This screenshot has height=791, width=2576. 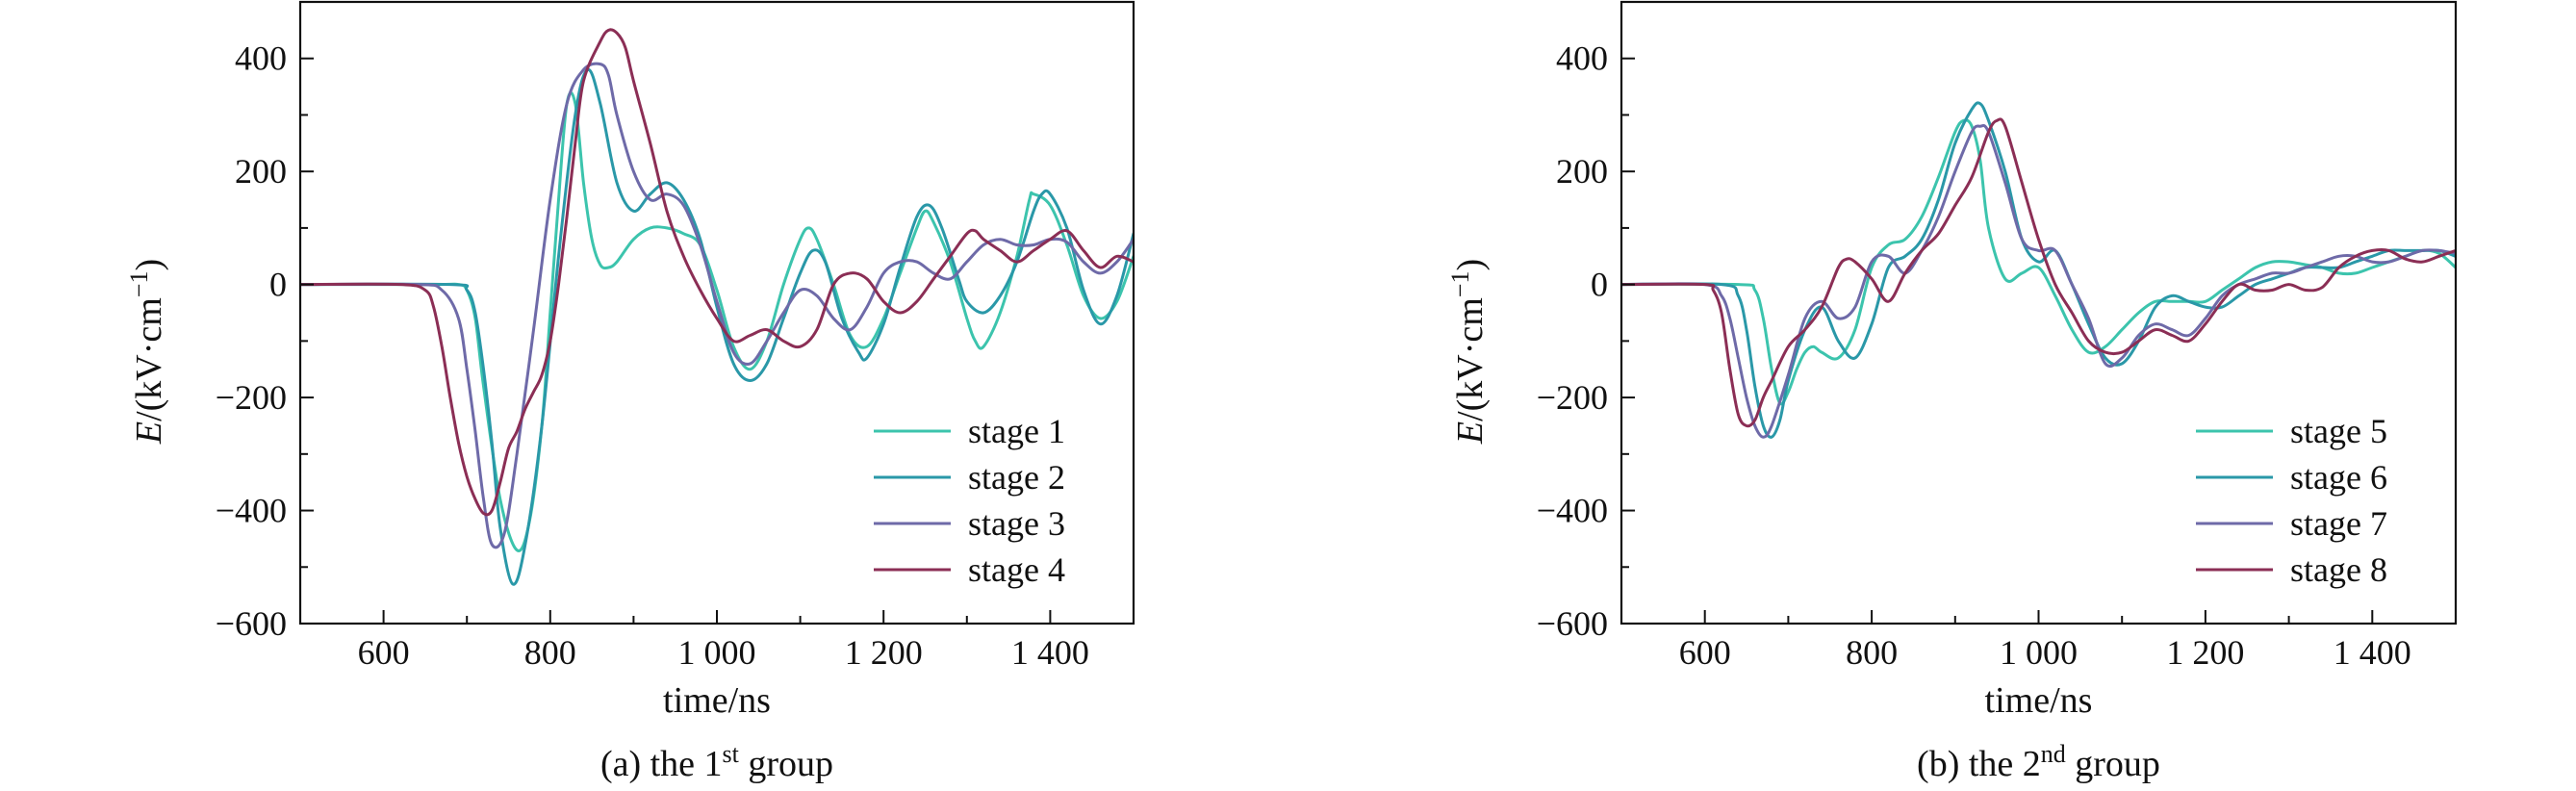 What do you see at coordinates (1016, 478) in the screenshot?
I see `legend-label: stage 2` at bounding box center [1016, 478].